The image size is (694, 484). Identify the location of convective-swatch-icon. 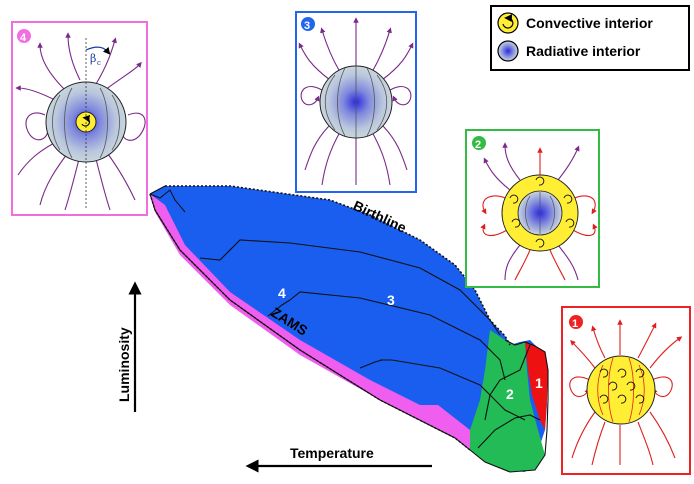
(508, 23).